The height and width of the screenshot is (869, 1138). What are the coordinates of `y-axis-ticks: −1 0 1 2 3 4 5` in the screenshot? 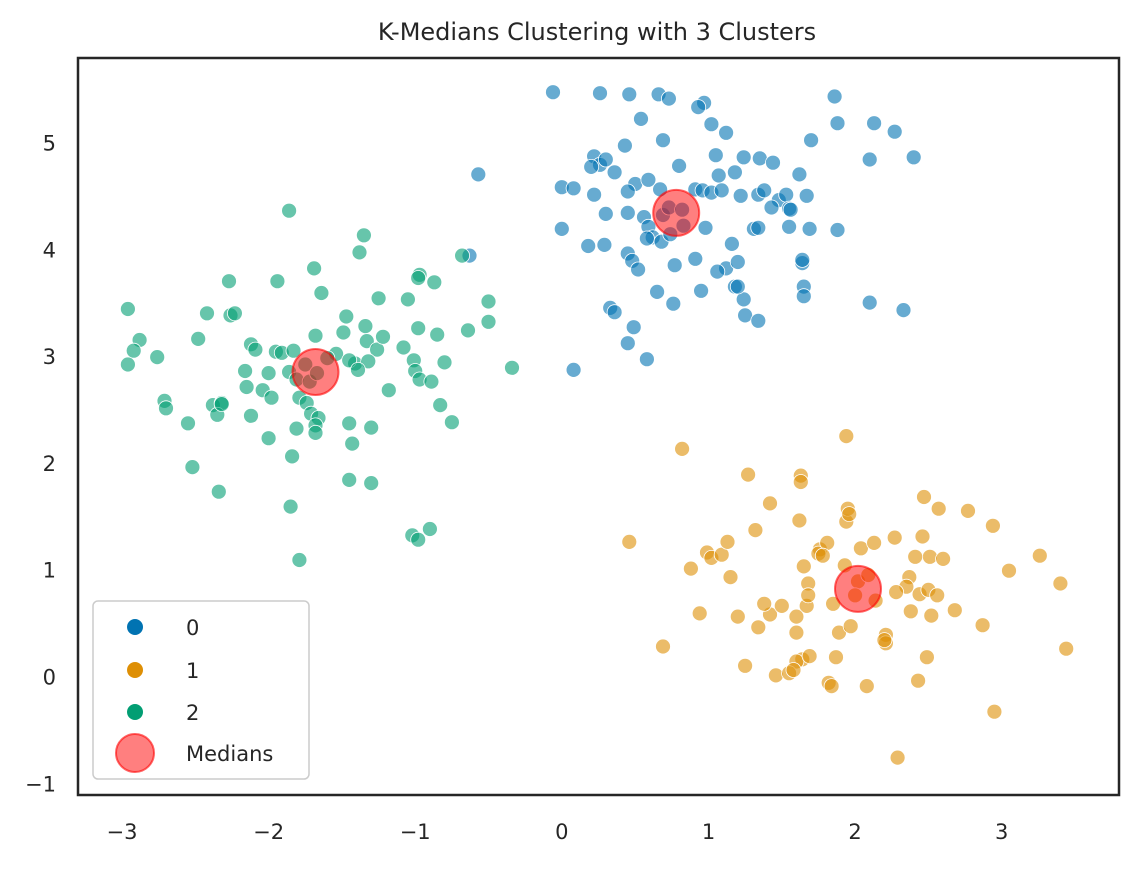 It's located at (40, 463).